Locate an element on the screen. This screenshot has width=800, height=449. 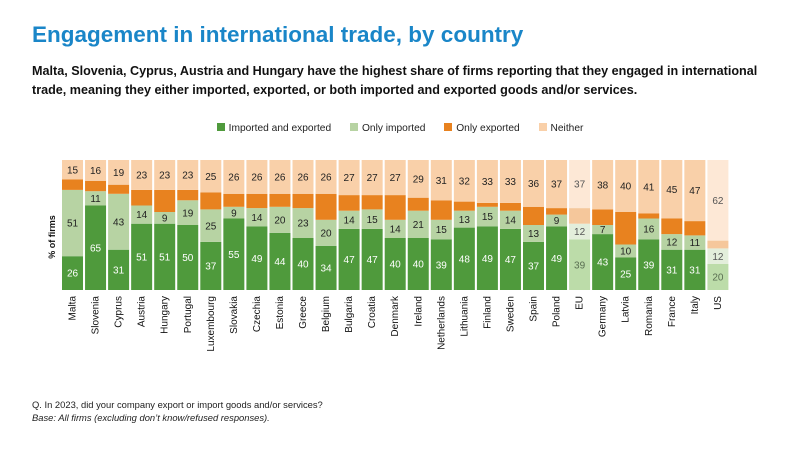
data-label-neither-cyprus: 19 is located at coordinates (119, 173).